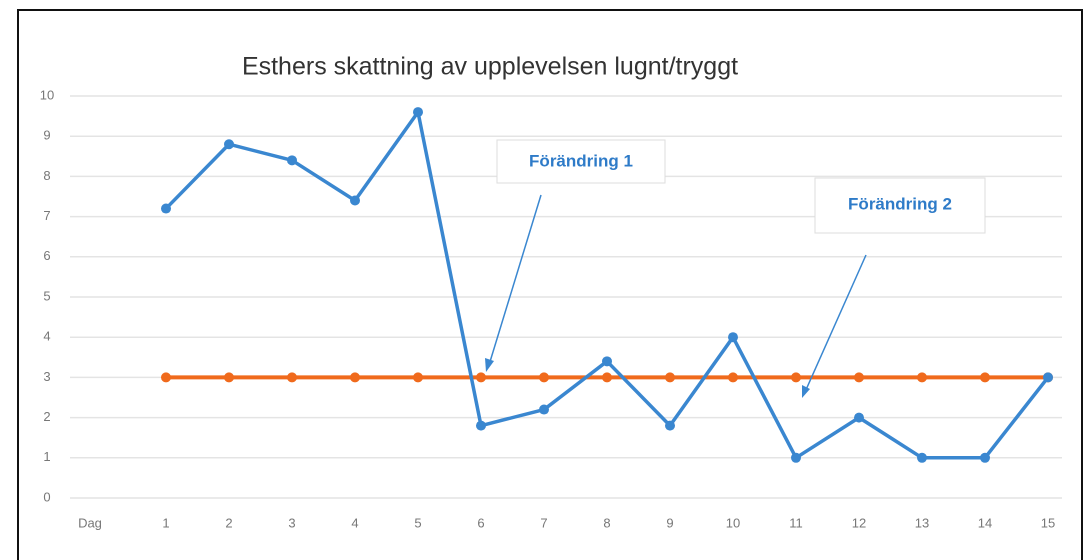 This screenshot has width=1084, height=560. Describe the element at coordinates (291, 522) in the screenshot. I see `x-tick-label: 3` at that location.